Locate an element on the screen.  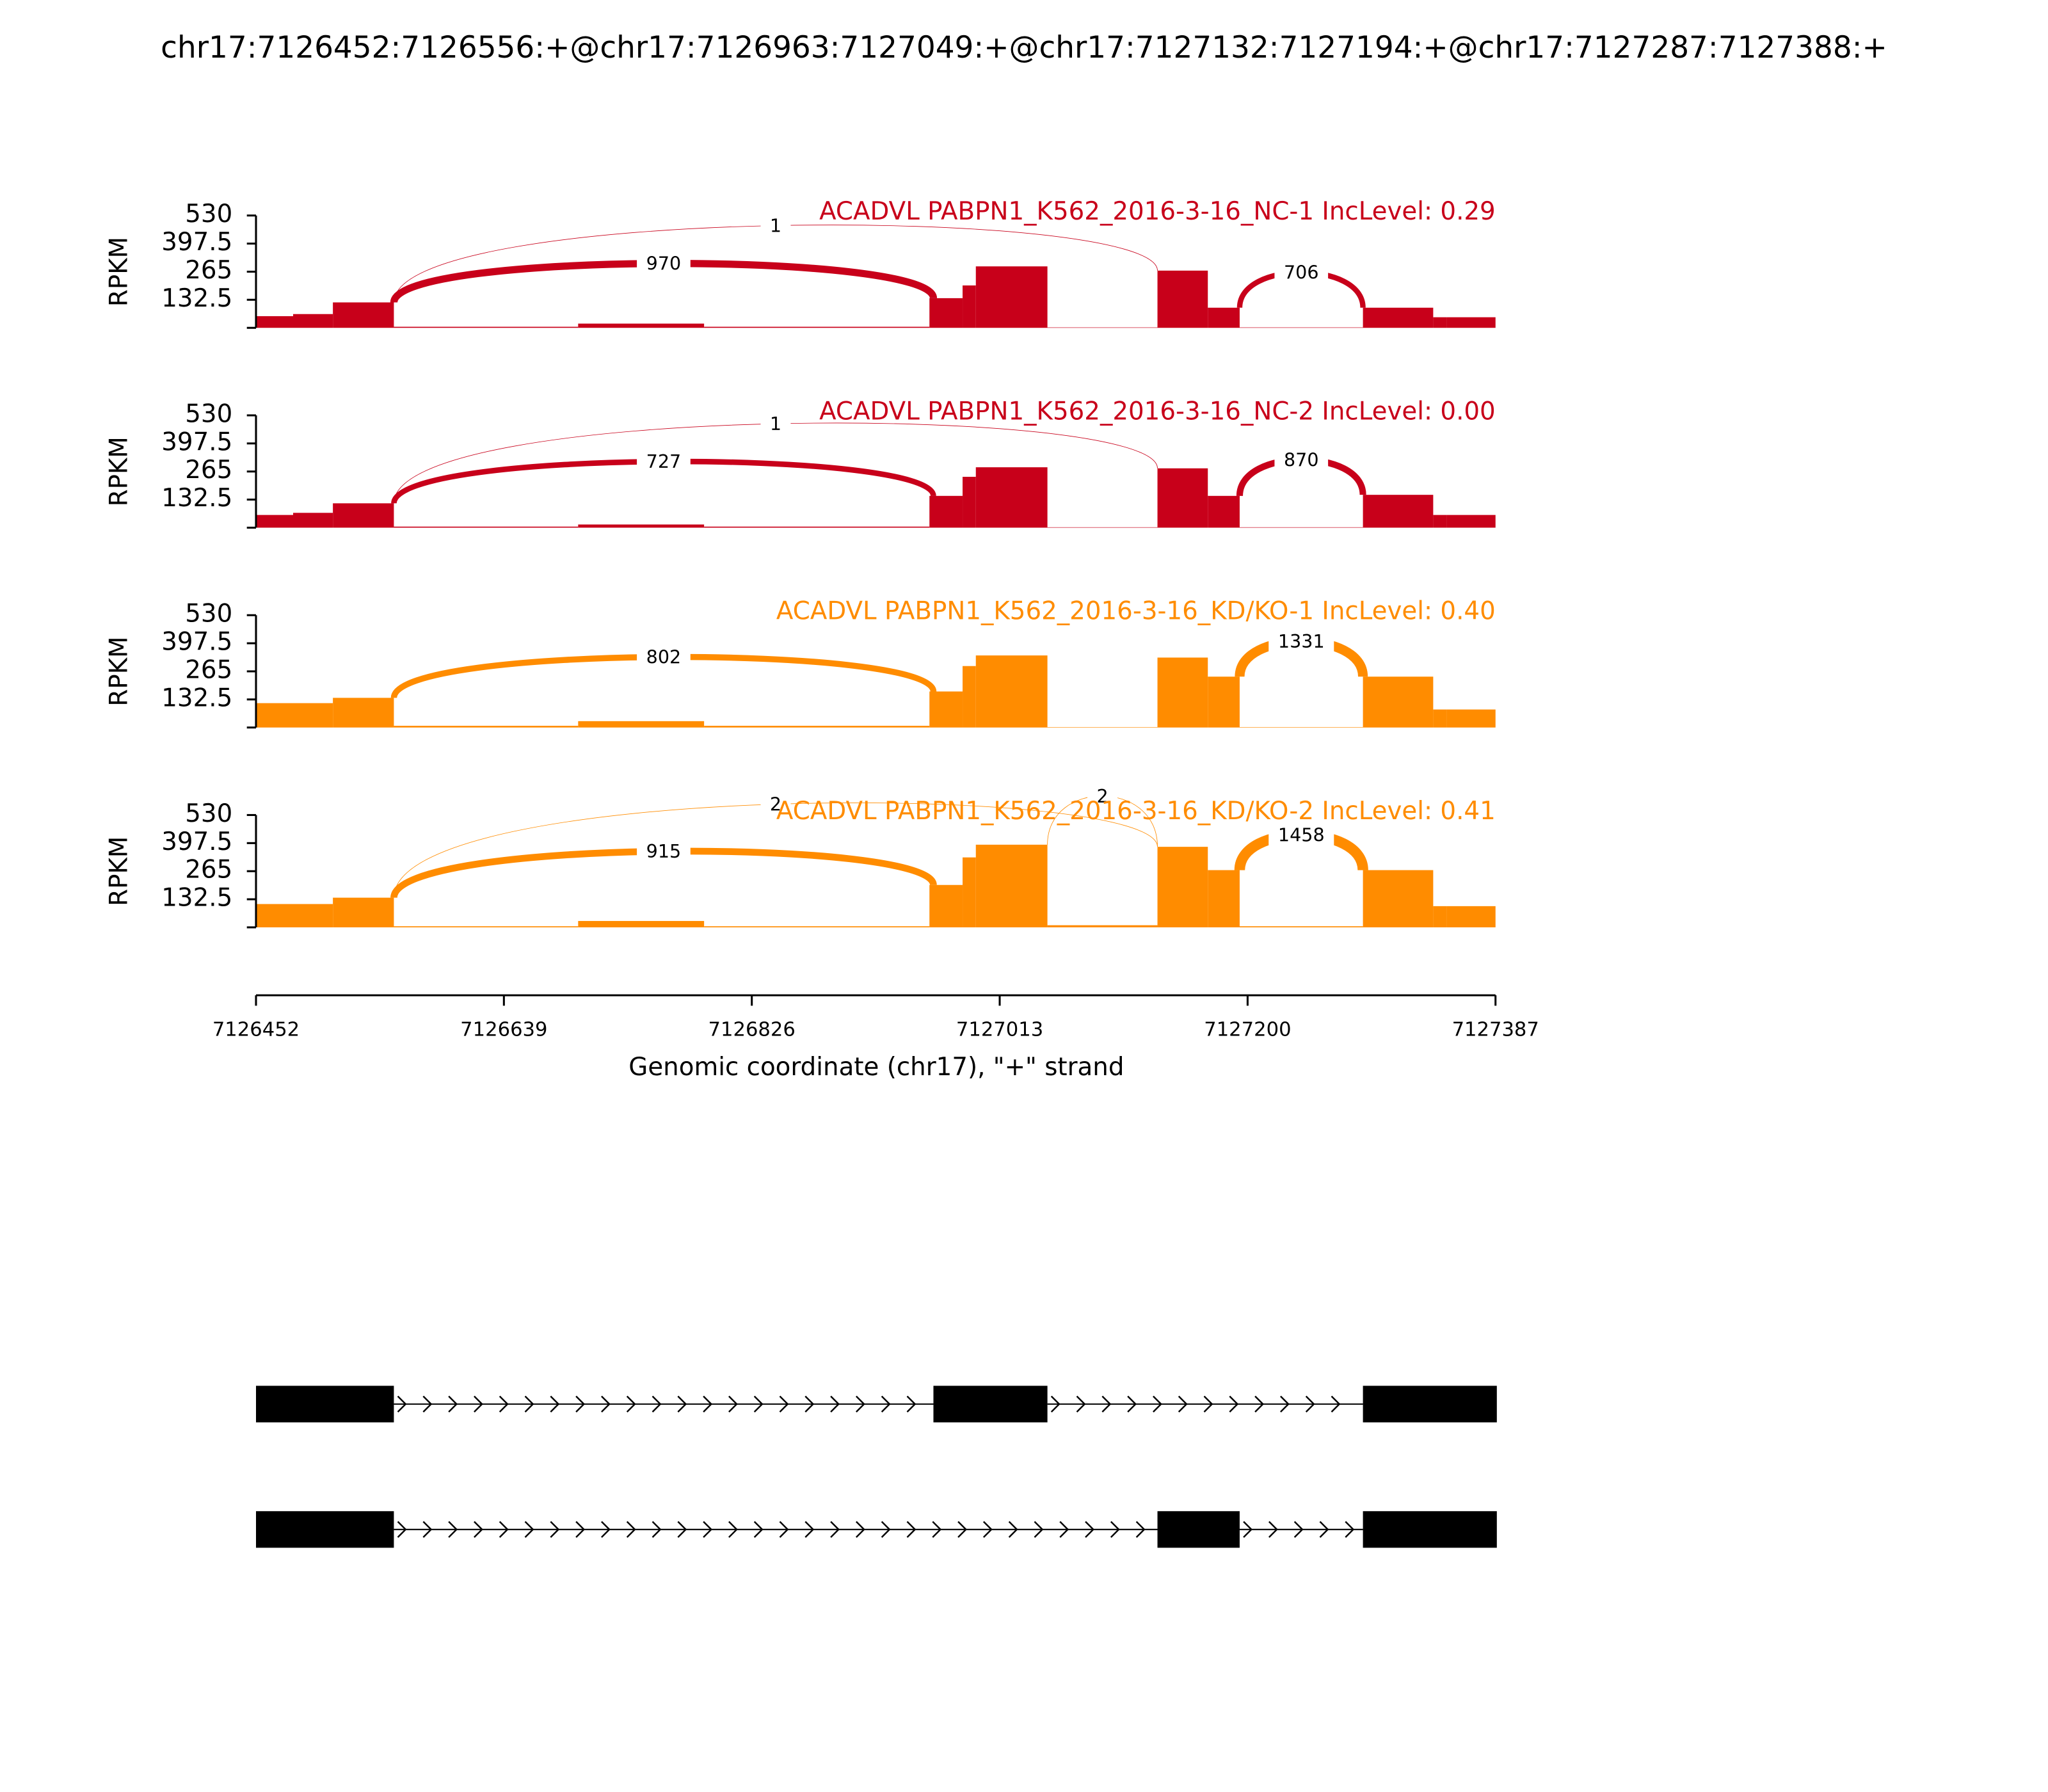
junction-count: 1 is located at coordinates (775, 226).